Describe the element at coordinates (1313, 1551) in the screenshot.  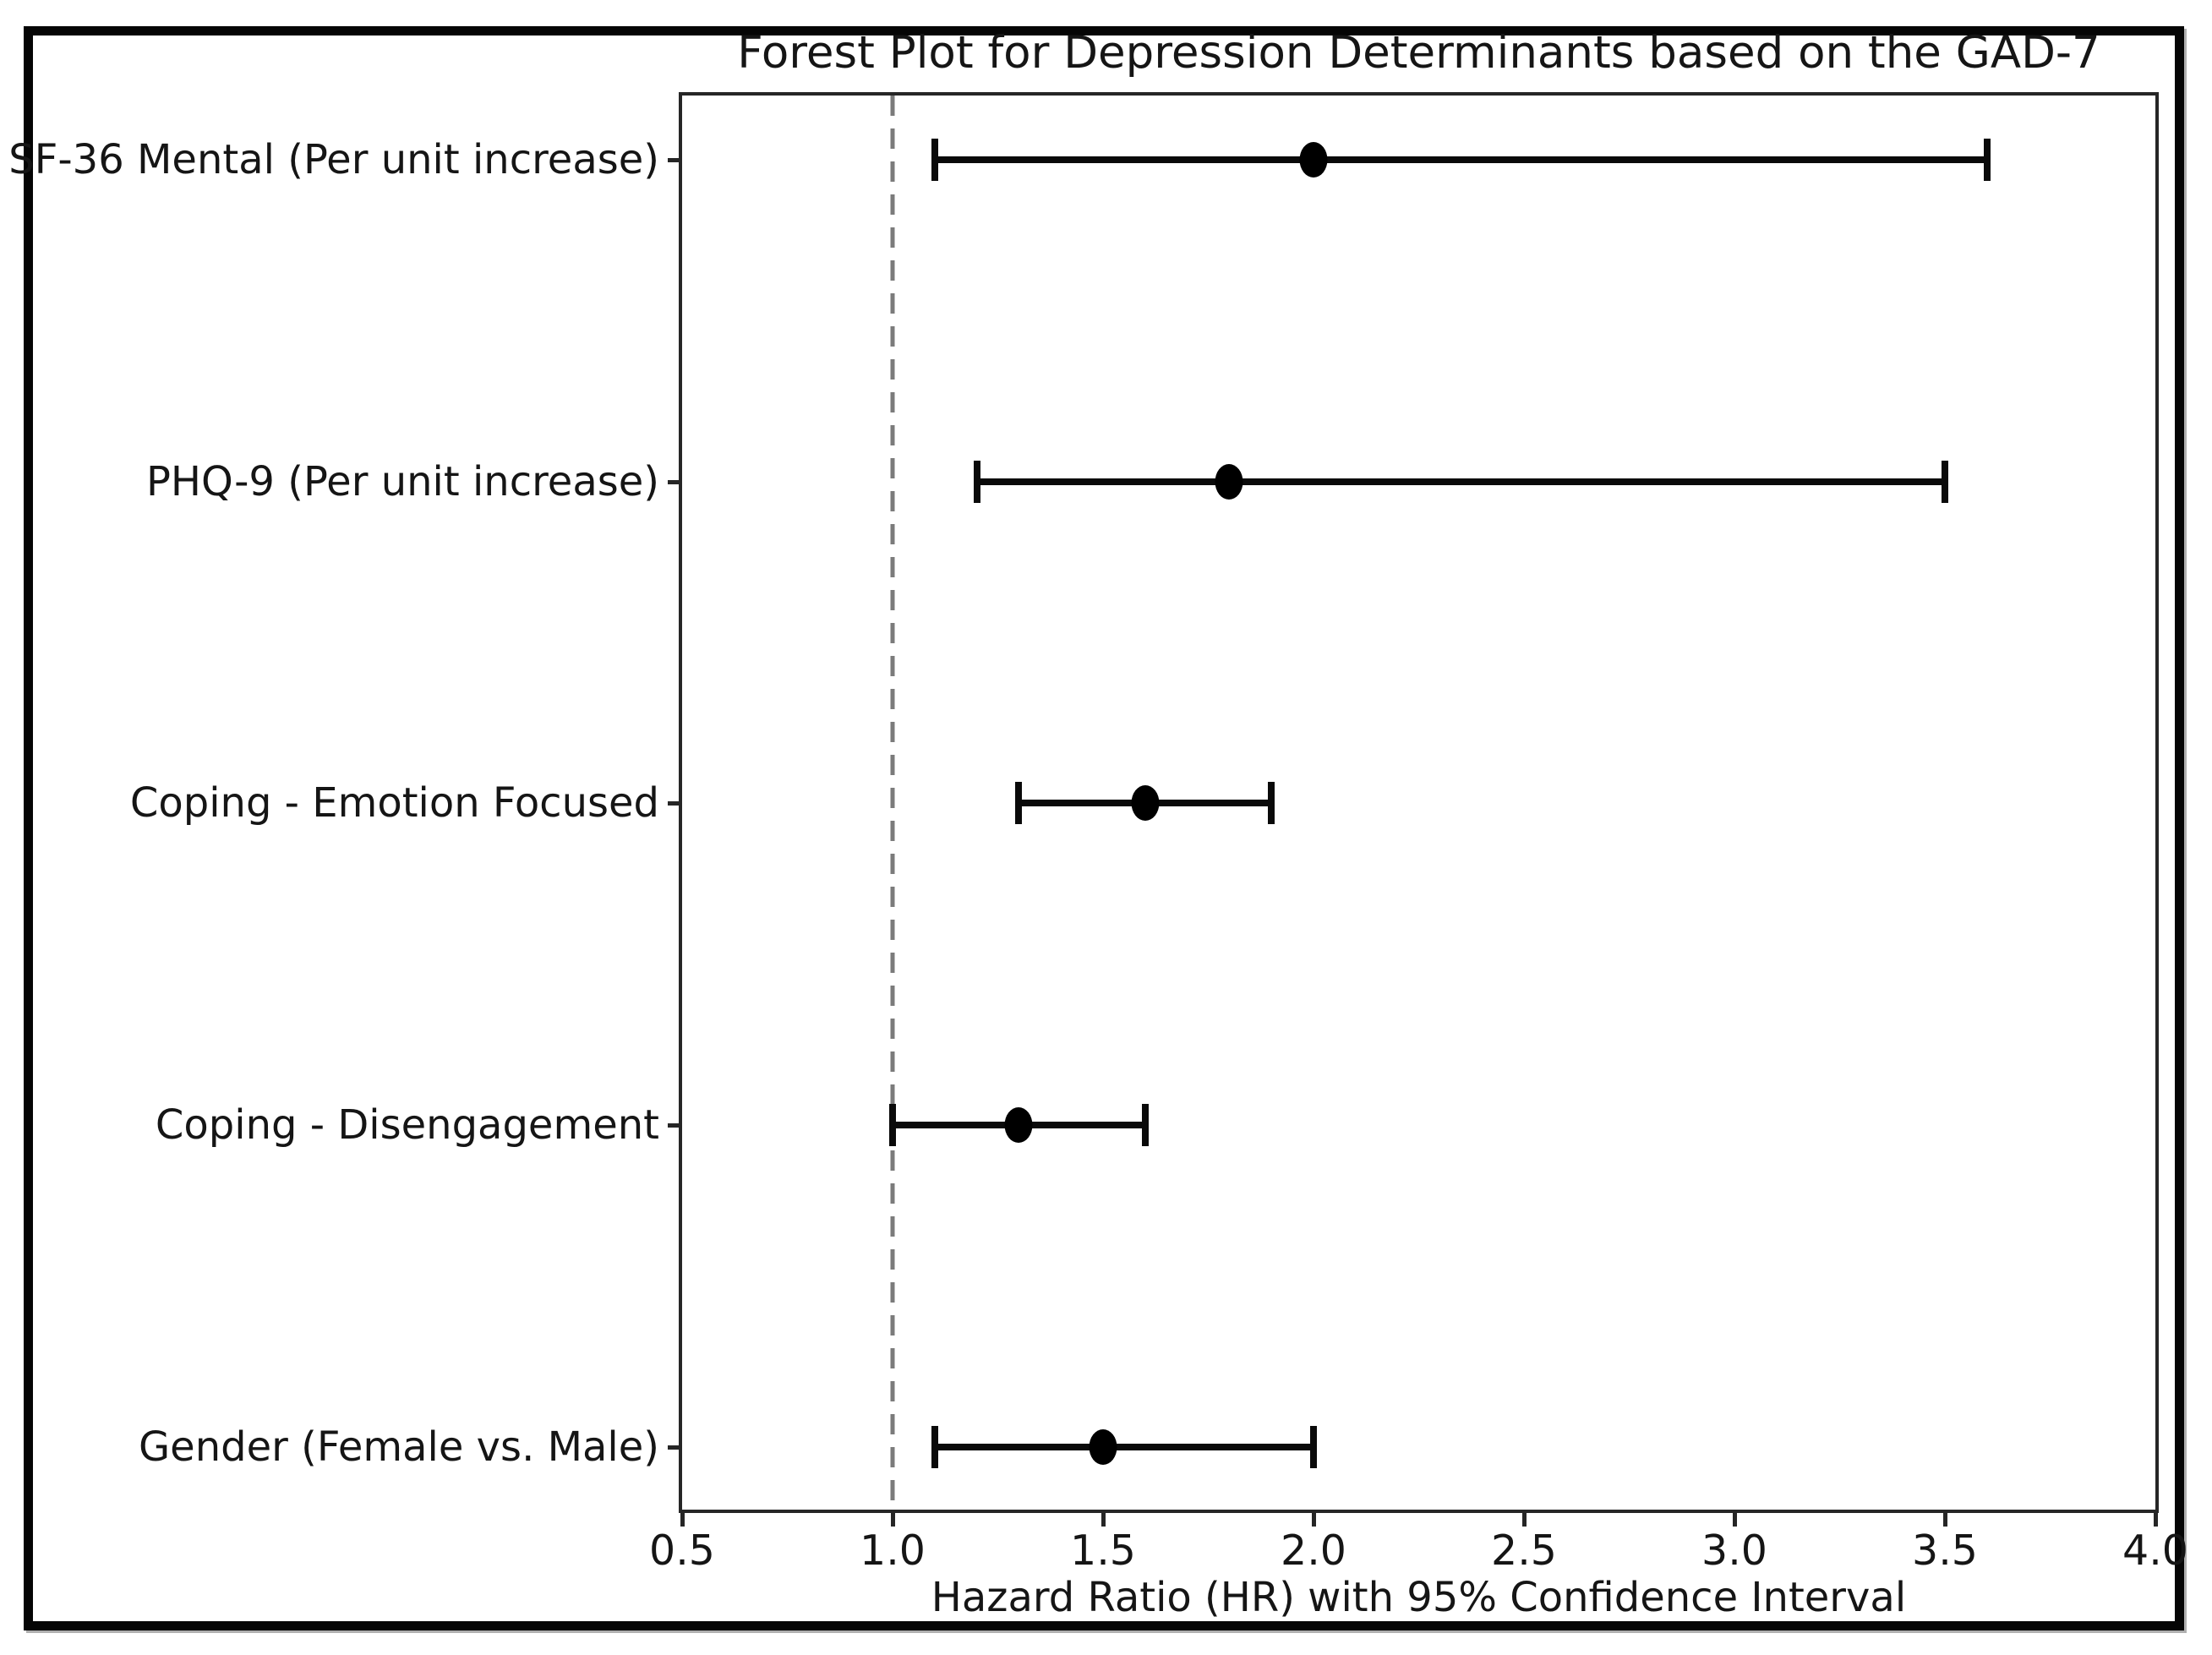
I see `x-axis-tick-label: 2.0` at that location.